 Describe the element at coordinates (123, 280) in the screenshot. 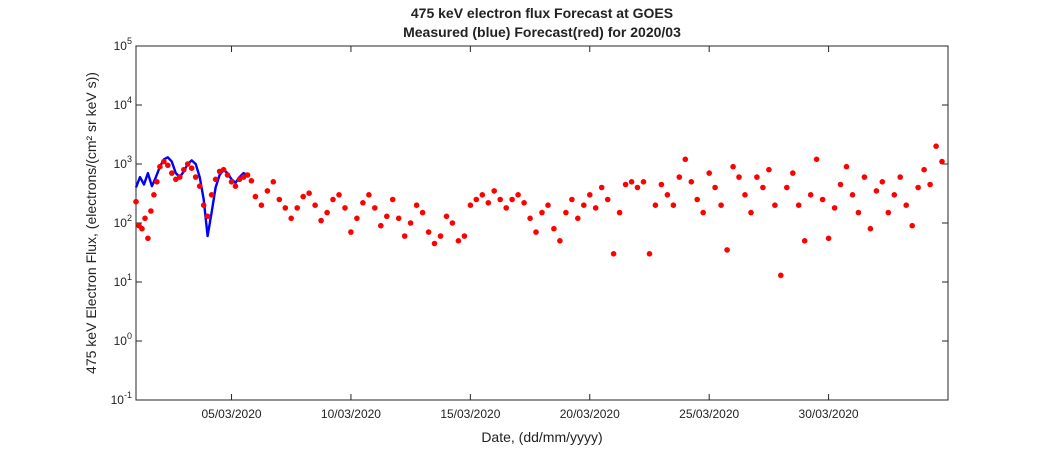

I see `y-tick-label: 10¹` at that location.